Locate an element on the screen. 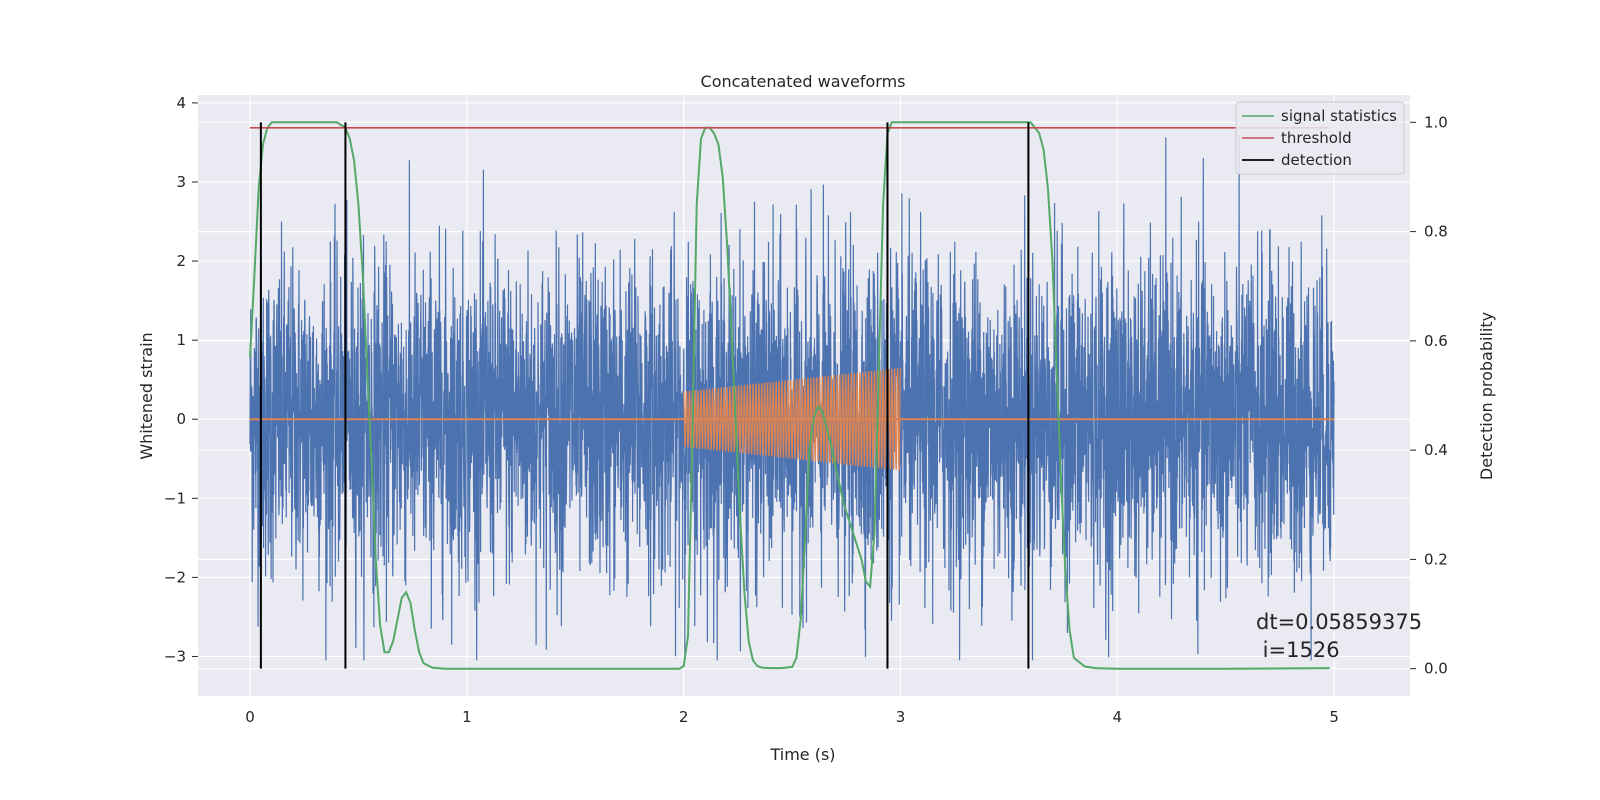 Image resolution: width=1600 pixels, height=800 pixels. annotation-index: i=1526 is located at coordinates (1298, 650).